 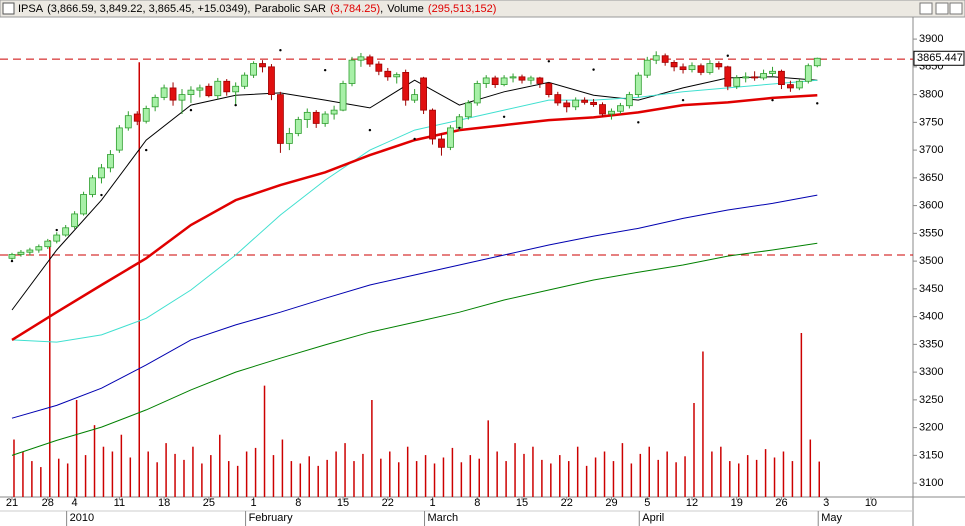 What do you see at coordinates (942, 8) in the screenshot?
I see `maximize-button` at bounding box center [942, 8].